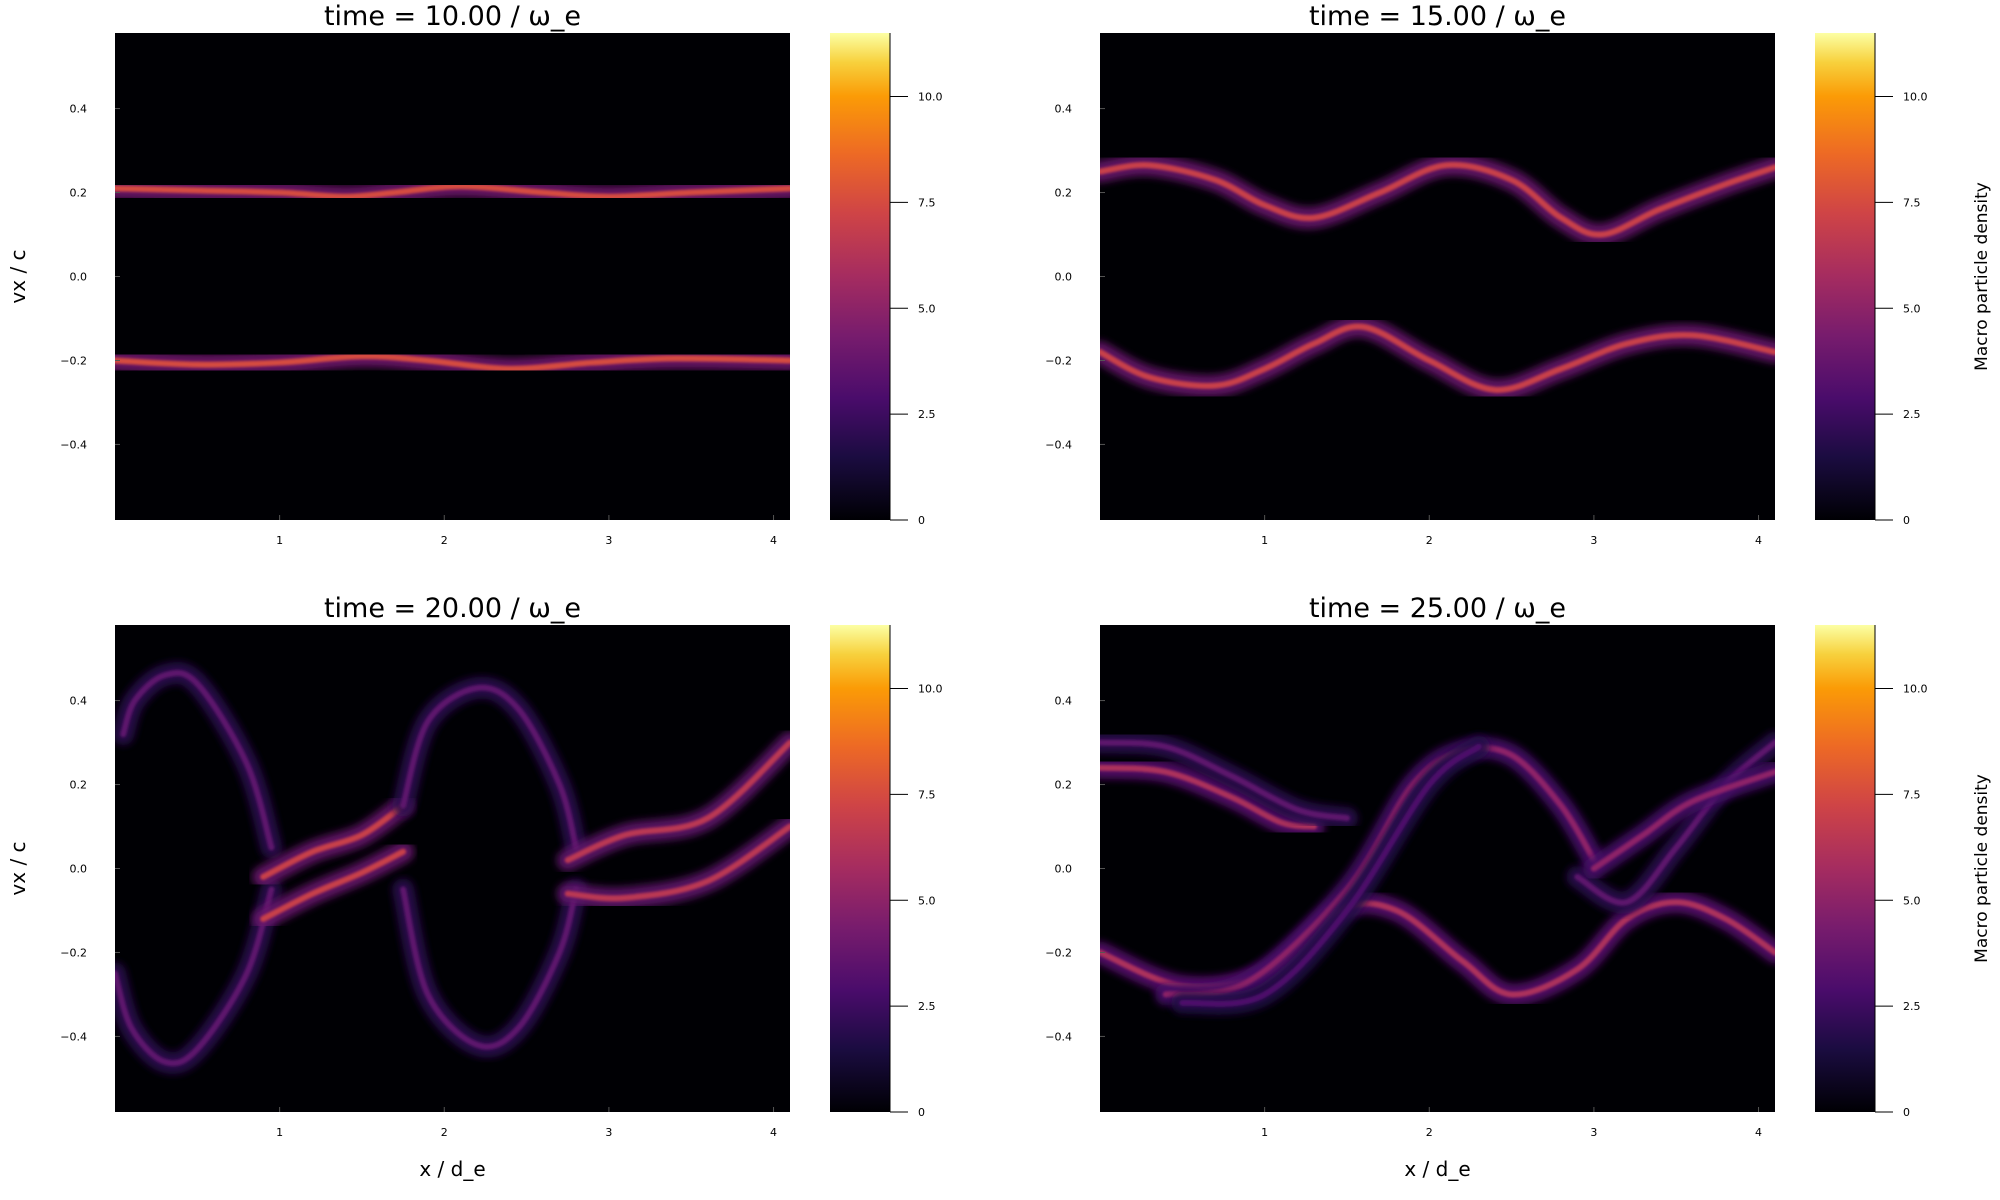  I want to click on subplot-title: time = 20.00 / ω_e, so click(452, 608).